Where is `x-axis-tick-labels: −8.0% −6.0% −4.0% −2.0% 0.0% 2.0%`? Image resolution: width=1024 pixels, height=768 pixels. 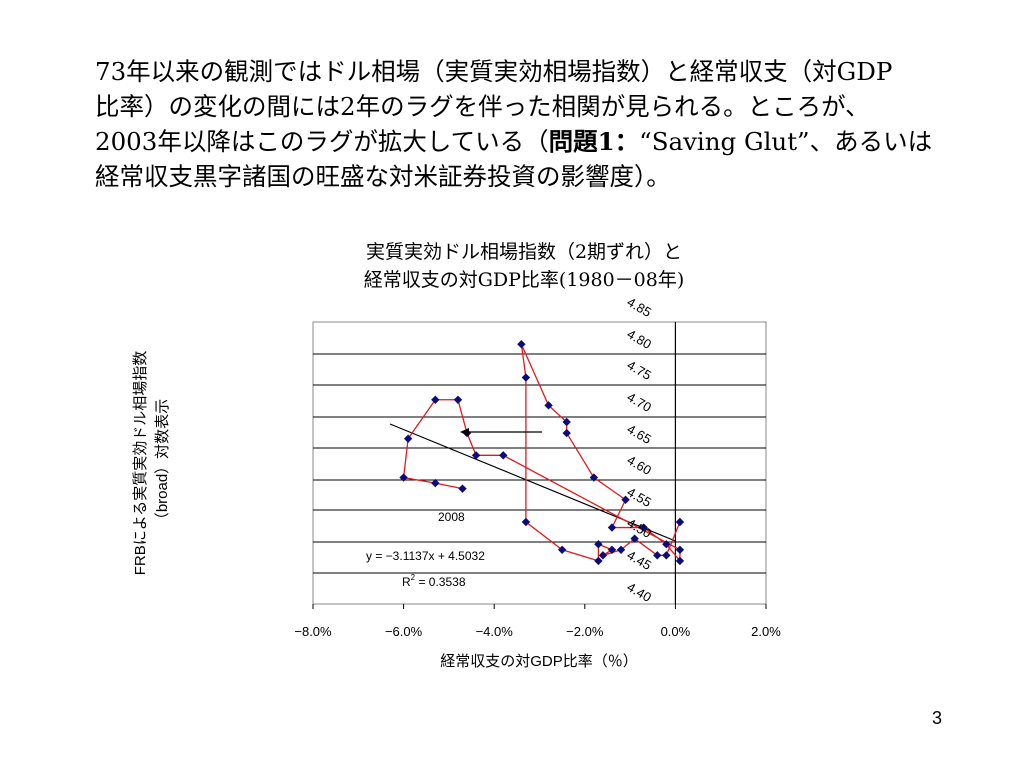
x-axis-tick-labels: −8.0% −6.0% −4.0% −2.0% 0.0% 2.0% is located at coordinates (537, 631).